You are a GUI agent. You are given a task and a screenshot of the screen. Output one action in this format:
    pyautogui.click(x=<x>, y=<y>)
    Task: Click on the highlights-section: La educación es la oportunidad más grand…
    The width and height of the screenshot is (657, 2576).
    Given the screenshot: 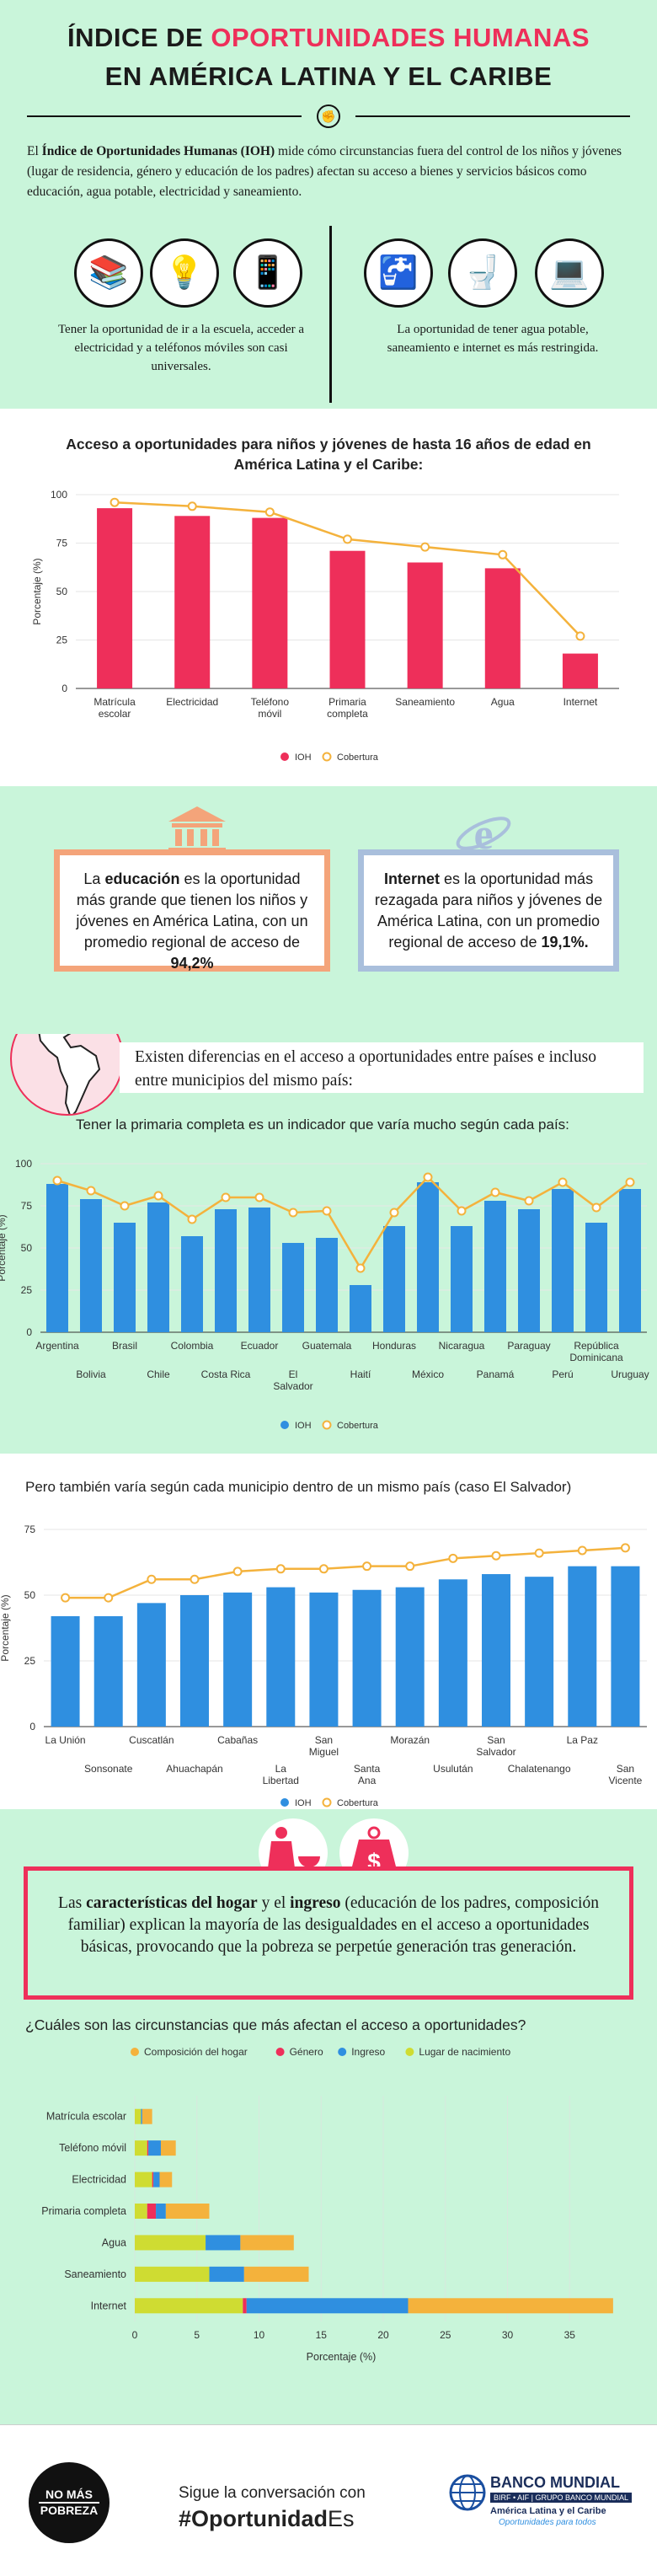 What is the action you would take?
    pyautogui.click(x=328, y=910)
    